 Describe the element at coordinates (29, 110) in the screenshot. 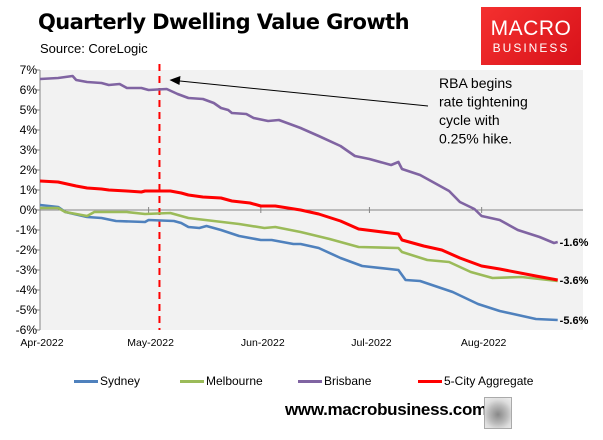

I see `y-tick-label: 5%` at that location.